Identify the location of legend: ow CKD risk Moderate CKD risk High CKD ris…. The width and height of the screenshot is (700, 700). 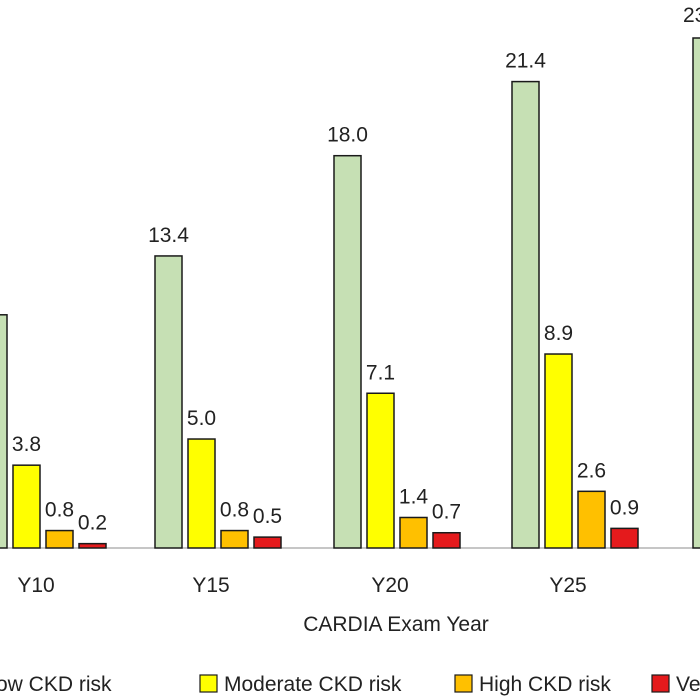
(350, 684).